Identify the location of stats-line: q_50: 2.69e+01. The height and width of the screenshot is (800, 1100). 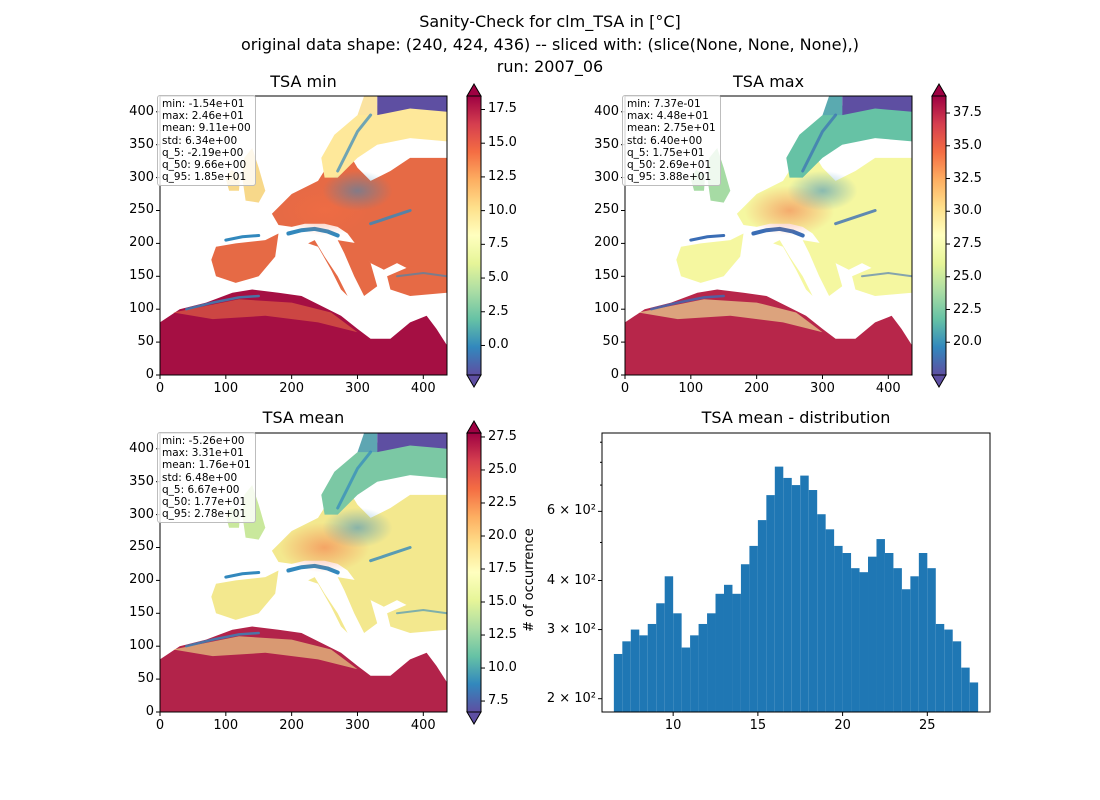
(669, 165).